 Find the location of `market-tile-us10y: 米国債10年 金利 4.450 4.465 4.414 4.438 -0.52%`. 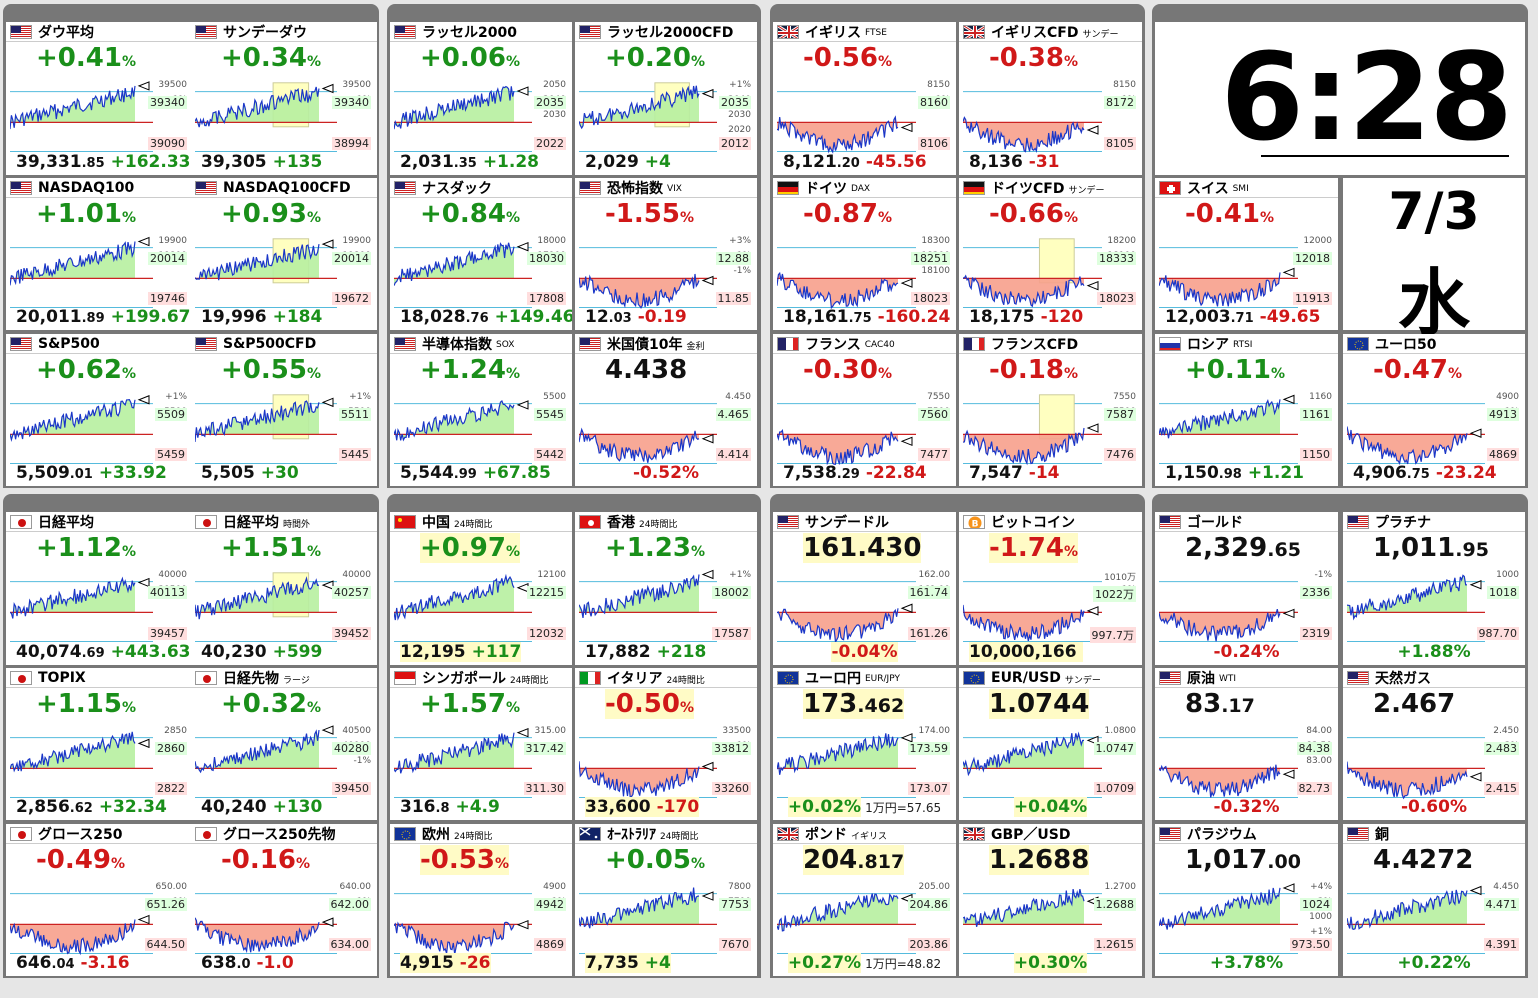

market-tile-us10y: 米国債10年 金利 4.450 4.465 4.414 4.438 -0.52% is located at coordinates (666, 410).